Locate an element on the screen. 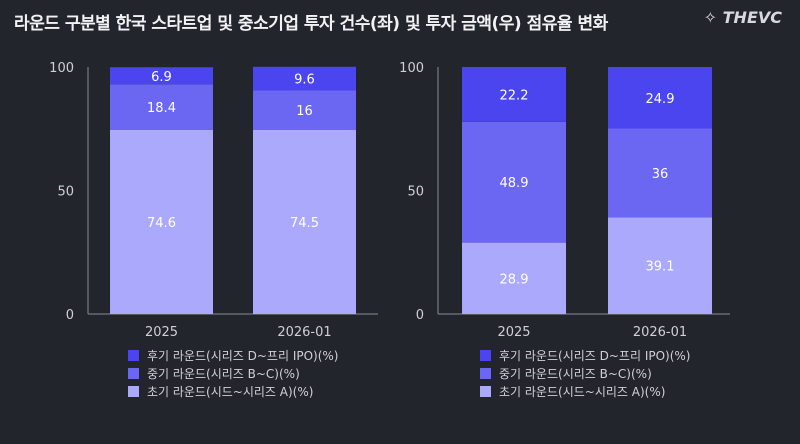 The image size is (800, 444). data-label: 22.2 is located at coordinates (514, 95).